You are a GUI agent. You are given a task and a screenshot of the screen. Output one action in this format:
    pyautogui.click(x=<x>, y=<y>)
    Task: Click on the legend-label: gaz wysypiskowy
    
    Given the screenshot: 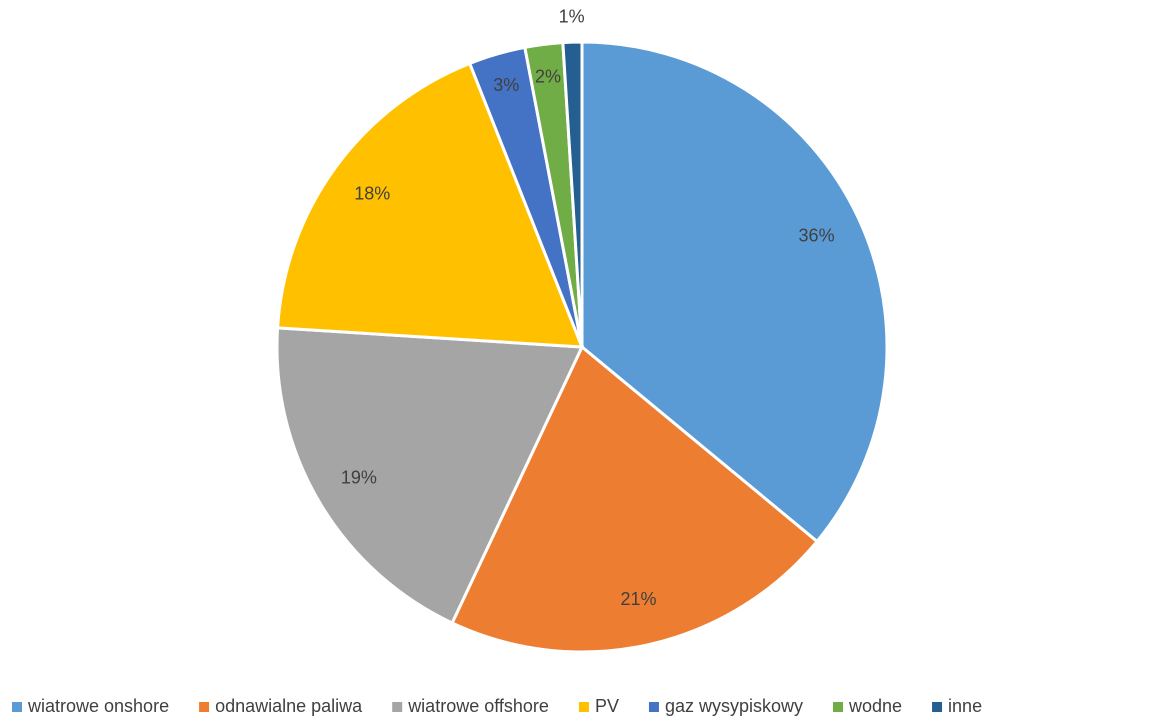 What is the action you would take?
    pyautogui.click(x=734, y=706)
    